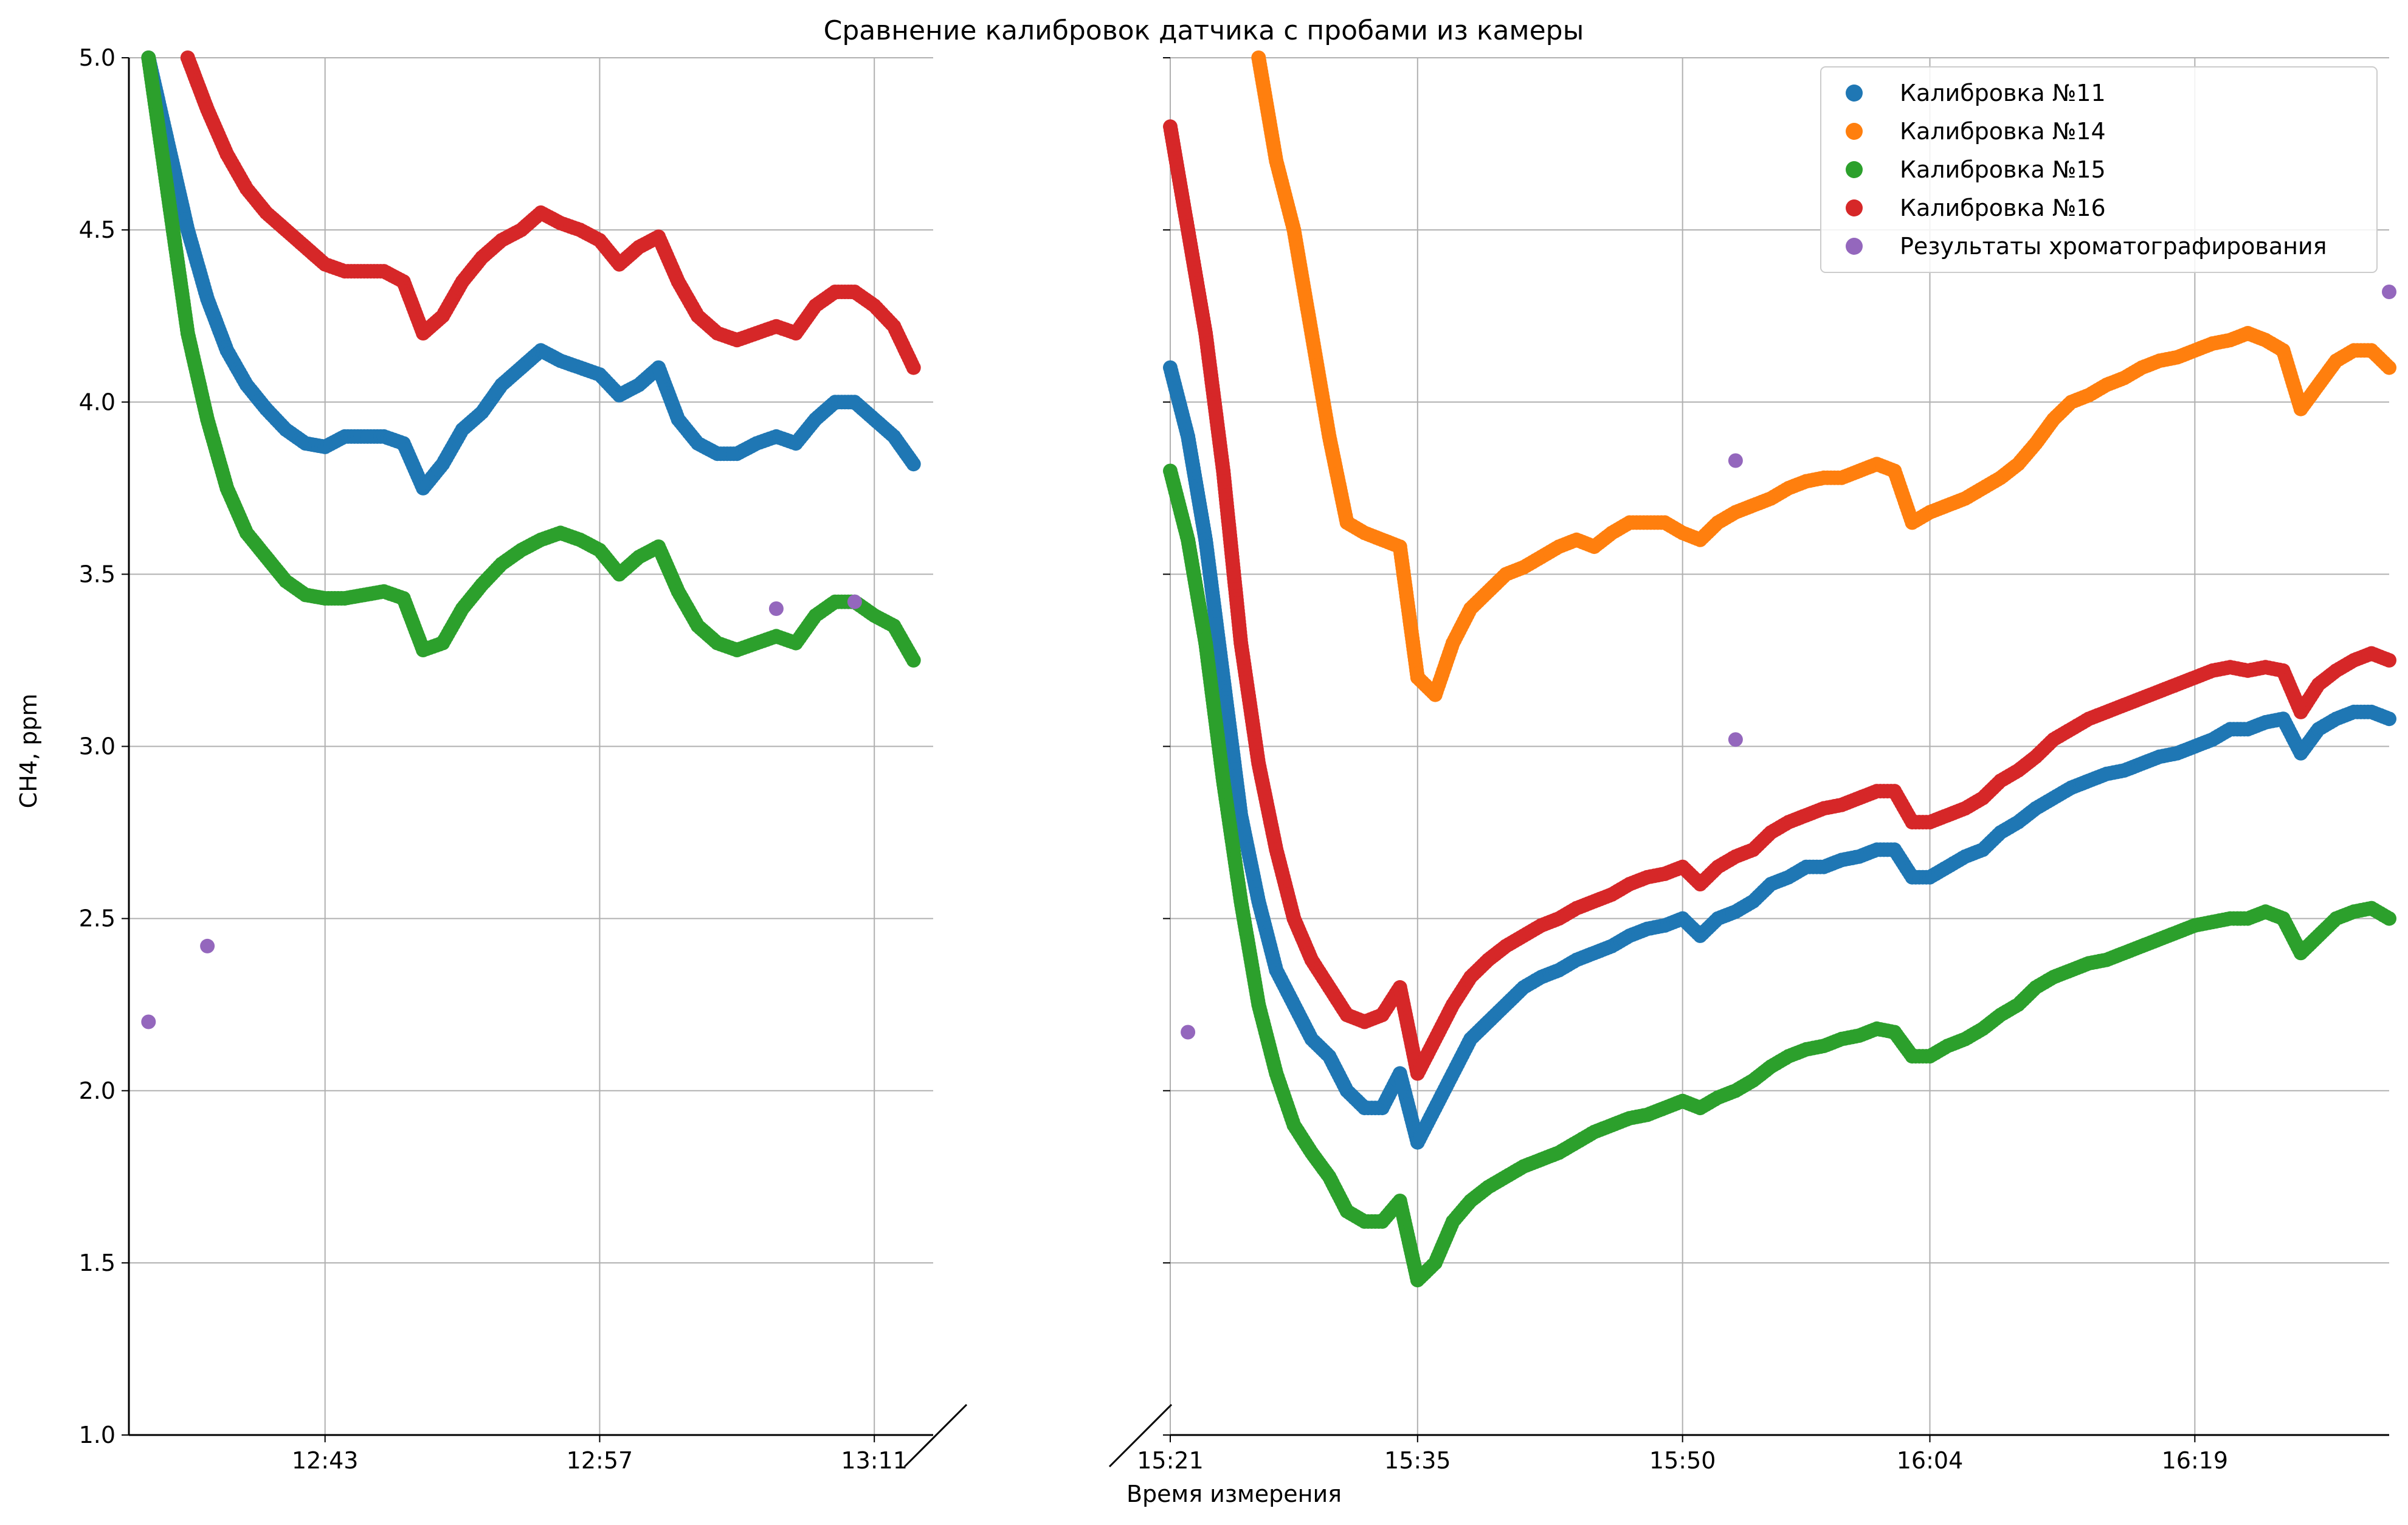  What do you see at coordinates (97, 918) in the screenshot?
I see `y-tick-label: 2.5` at bounding box center [97, 918].